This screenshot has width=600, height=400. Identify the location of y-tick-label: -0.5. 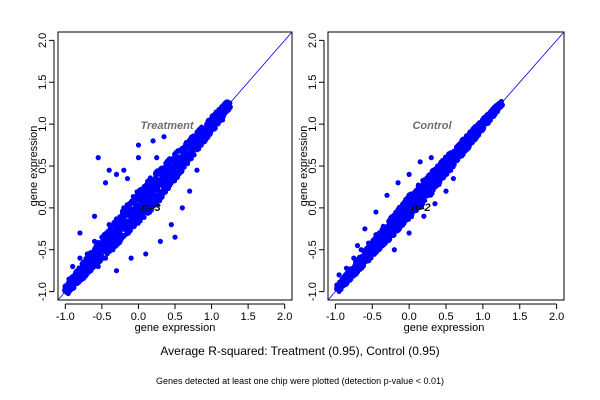
(43, 249).